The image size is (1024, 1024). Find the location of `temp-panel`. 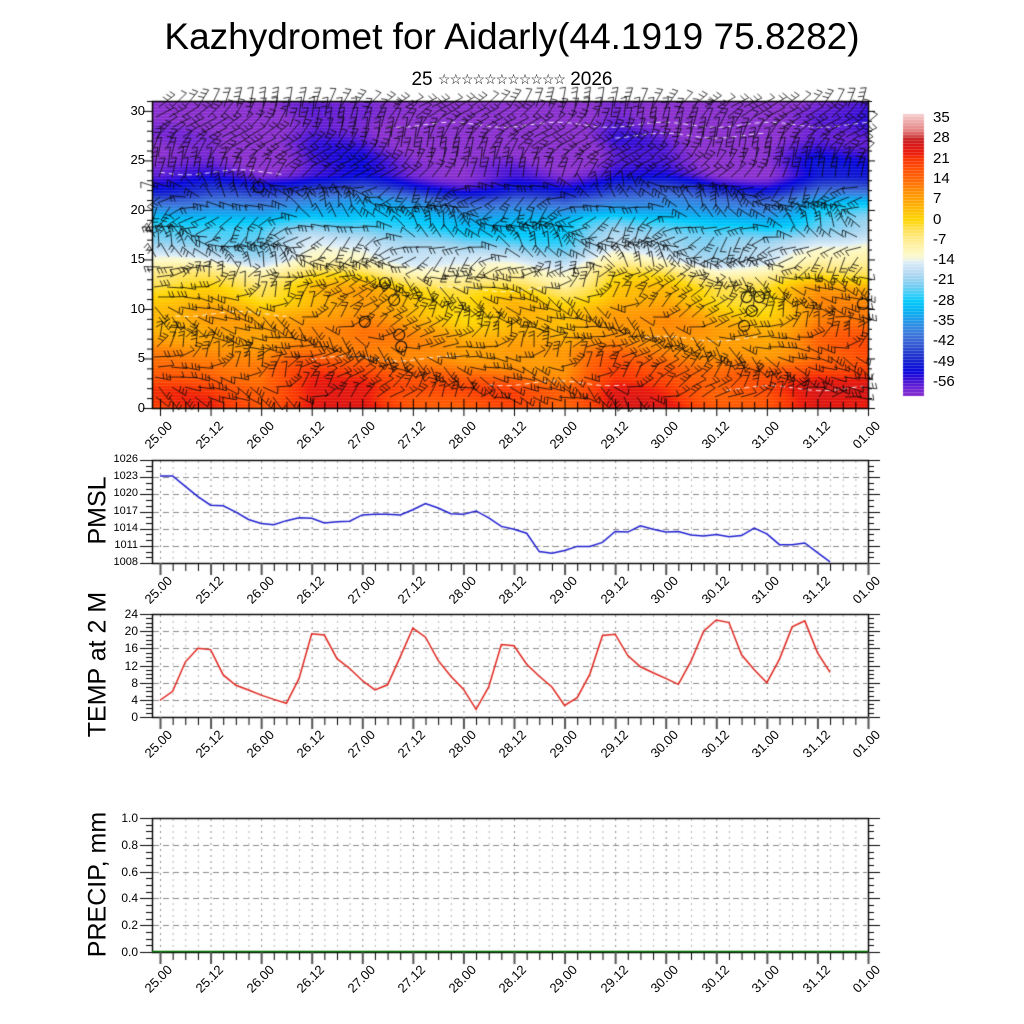

temp-panel is located at coordinates (510, 665).